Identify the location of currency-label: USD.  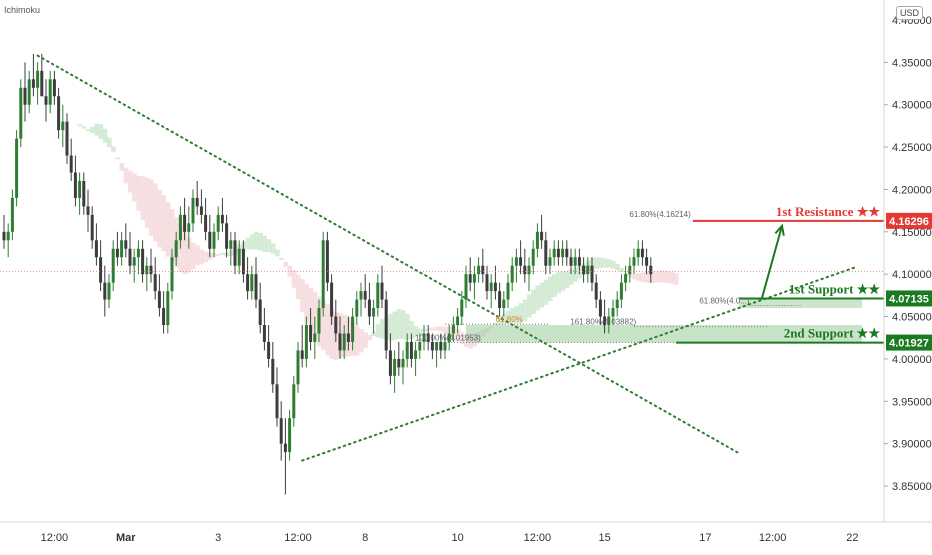
(910, 13).